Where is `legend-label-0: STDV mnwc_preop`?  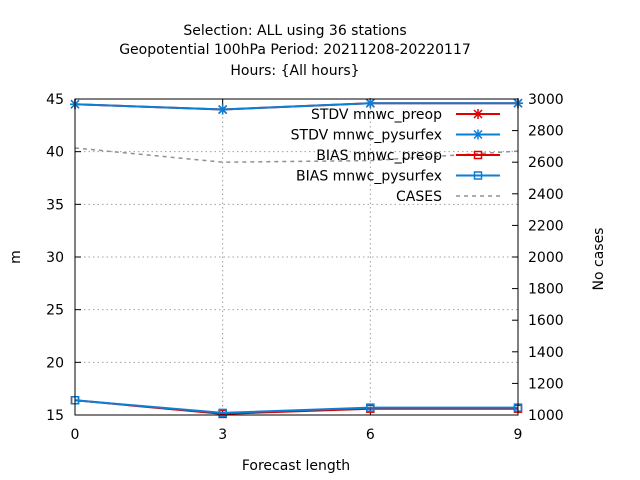 legend-label-0: STDV mnwc_preop is located at coordinates (376, 115).